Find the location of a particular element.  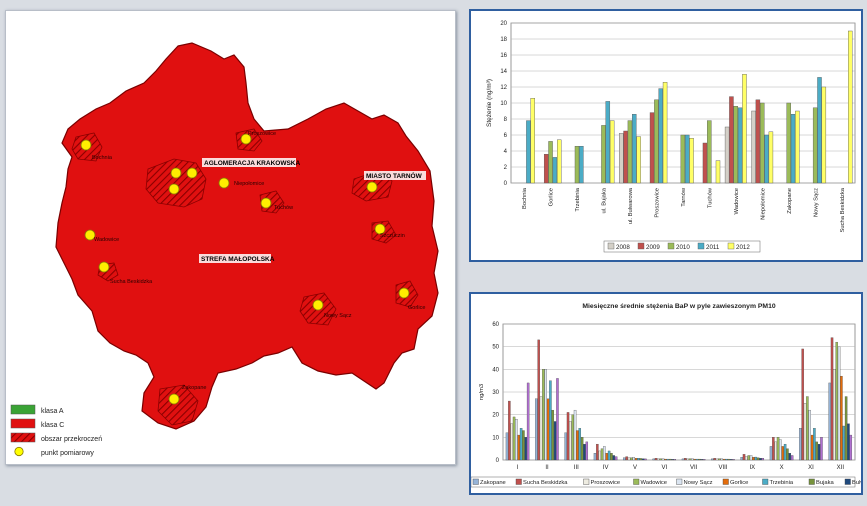

legend-box is located at coordinates (663, 482).